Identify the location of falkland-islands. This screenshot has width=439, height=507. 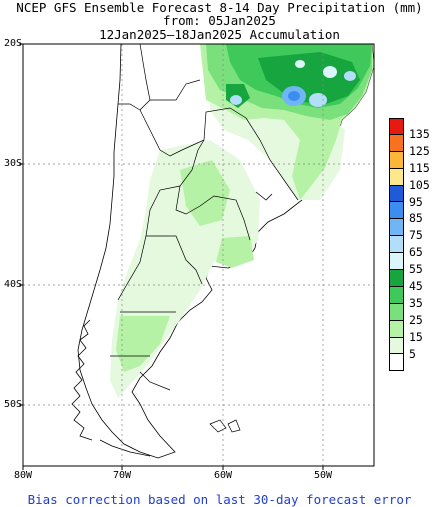
(225, 426).